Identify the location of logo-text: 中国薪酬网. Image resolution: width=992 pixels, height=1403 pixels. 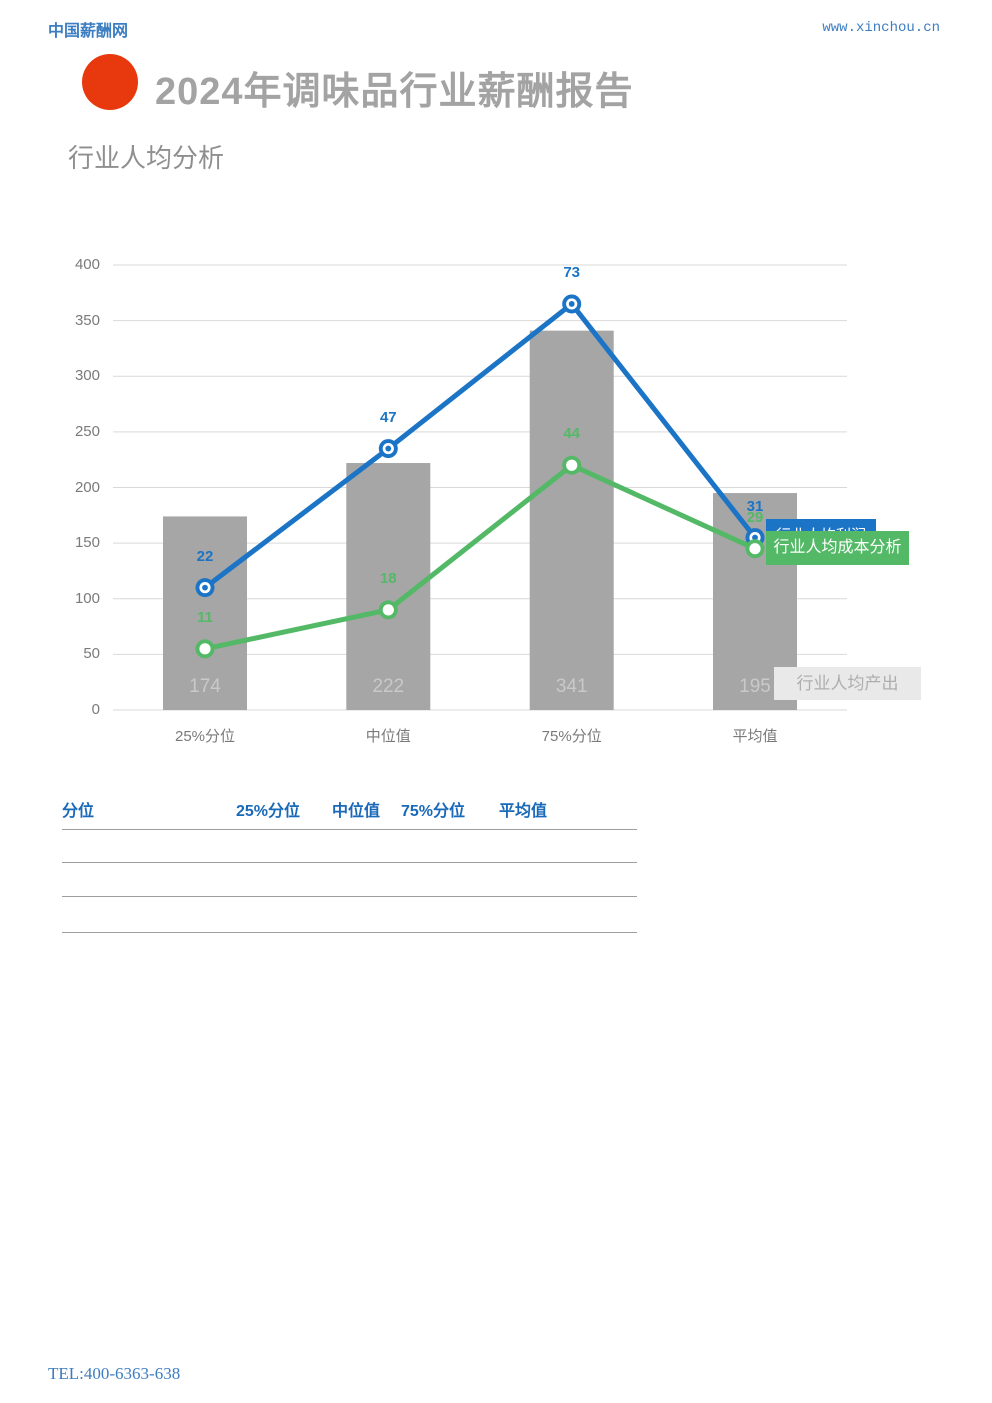
(88, 31).